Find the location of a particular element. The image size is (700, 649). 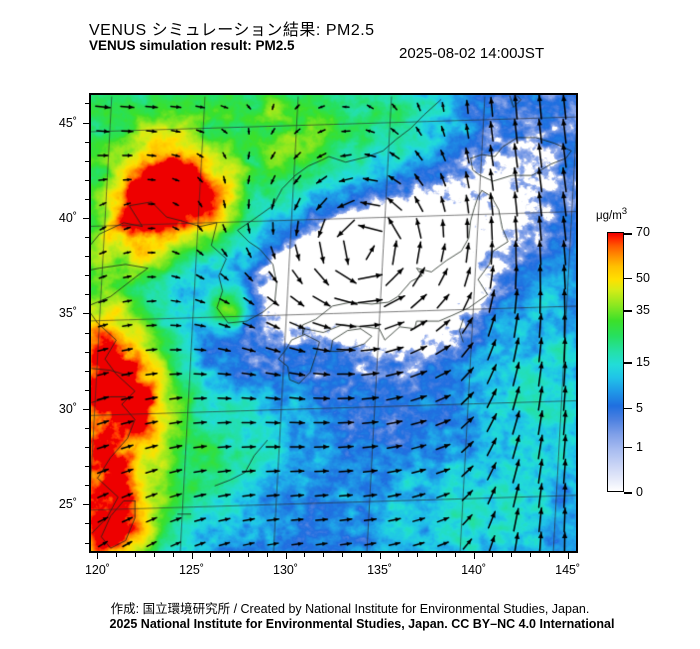

colorbar-unit-exponent: 3 is located at coordinates (624, 211).